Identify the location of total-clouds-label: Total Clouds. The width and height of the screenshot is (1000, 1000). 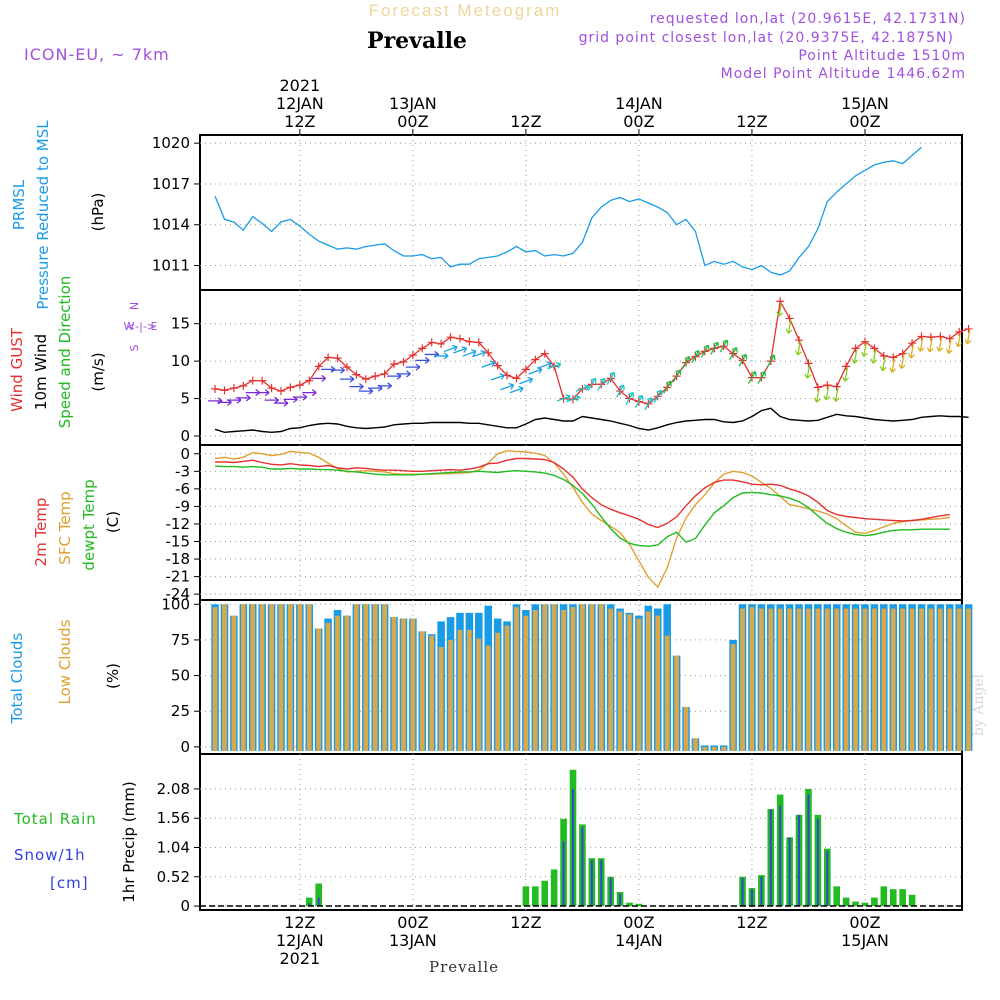
(17, 679).